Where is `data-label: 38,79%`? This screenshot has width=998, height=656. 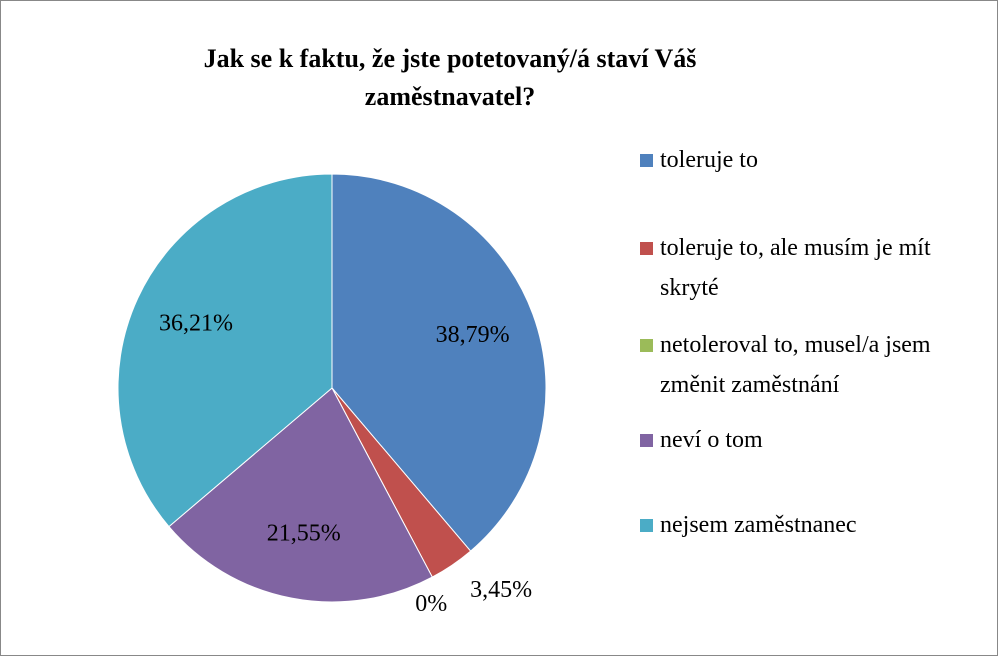 data-label: 38,79% is located at coordinates (473, 335).